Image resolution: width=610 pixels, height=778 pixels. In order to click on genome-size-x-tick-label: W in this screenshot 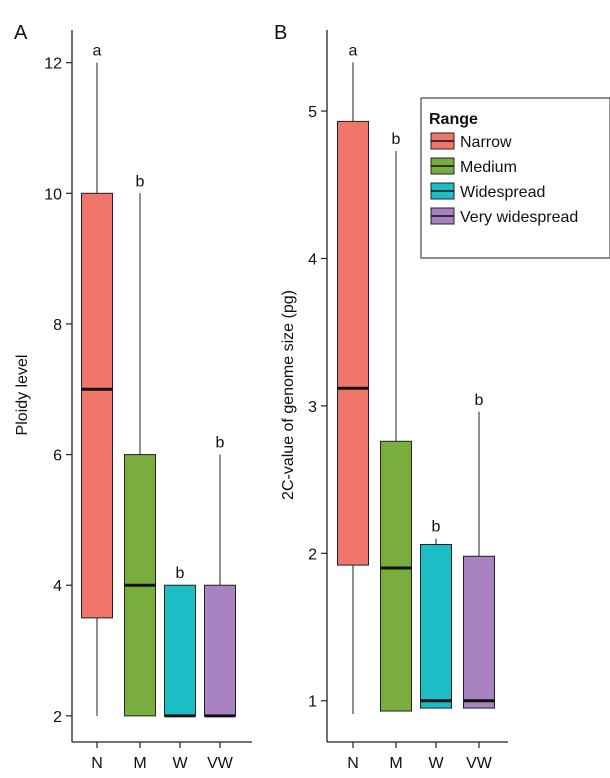, I will do `click(436, 763)`.